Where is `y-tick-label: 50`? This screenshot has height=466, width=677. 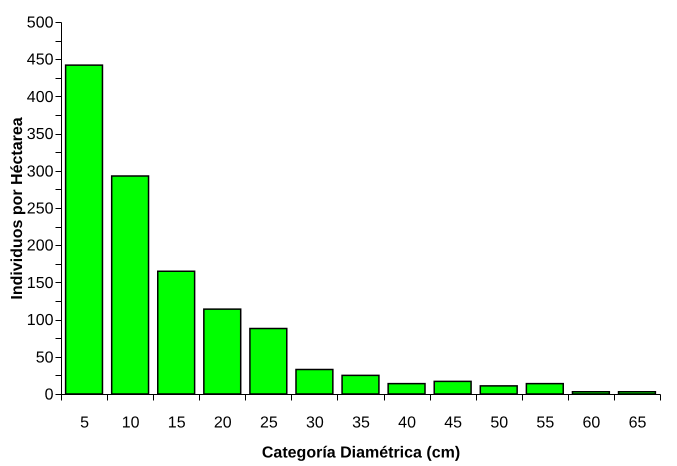
y-tick-label: 50 is located at coordinates (45, 357).